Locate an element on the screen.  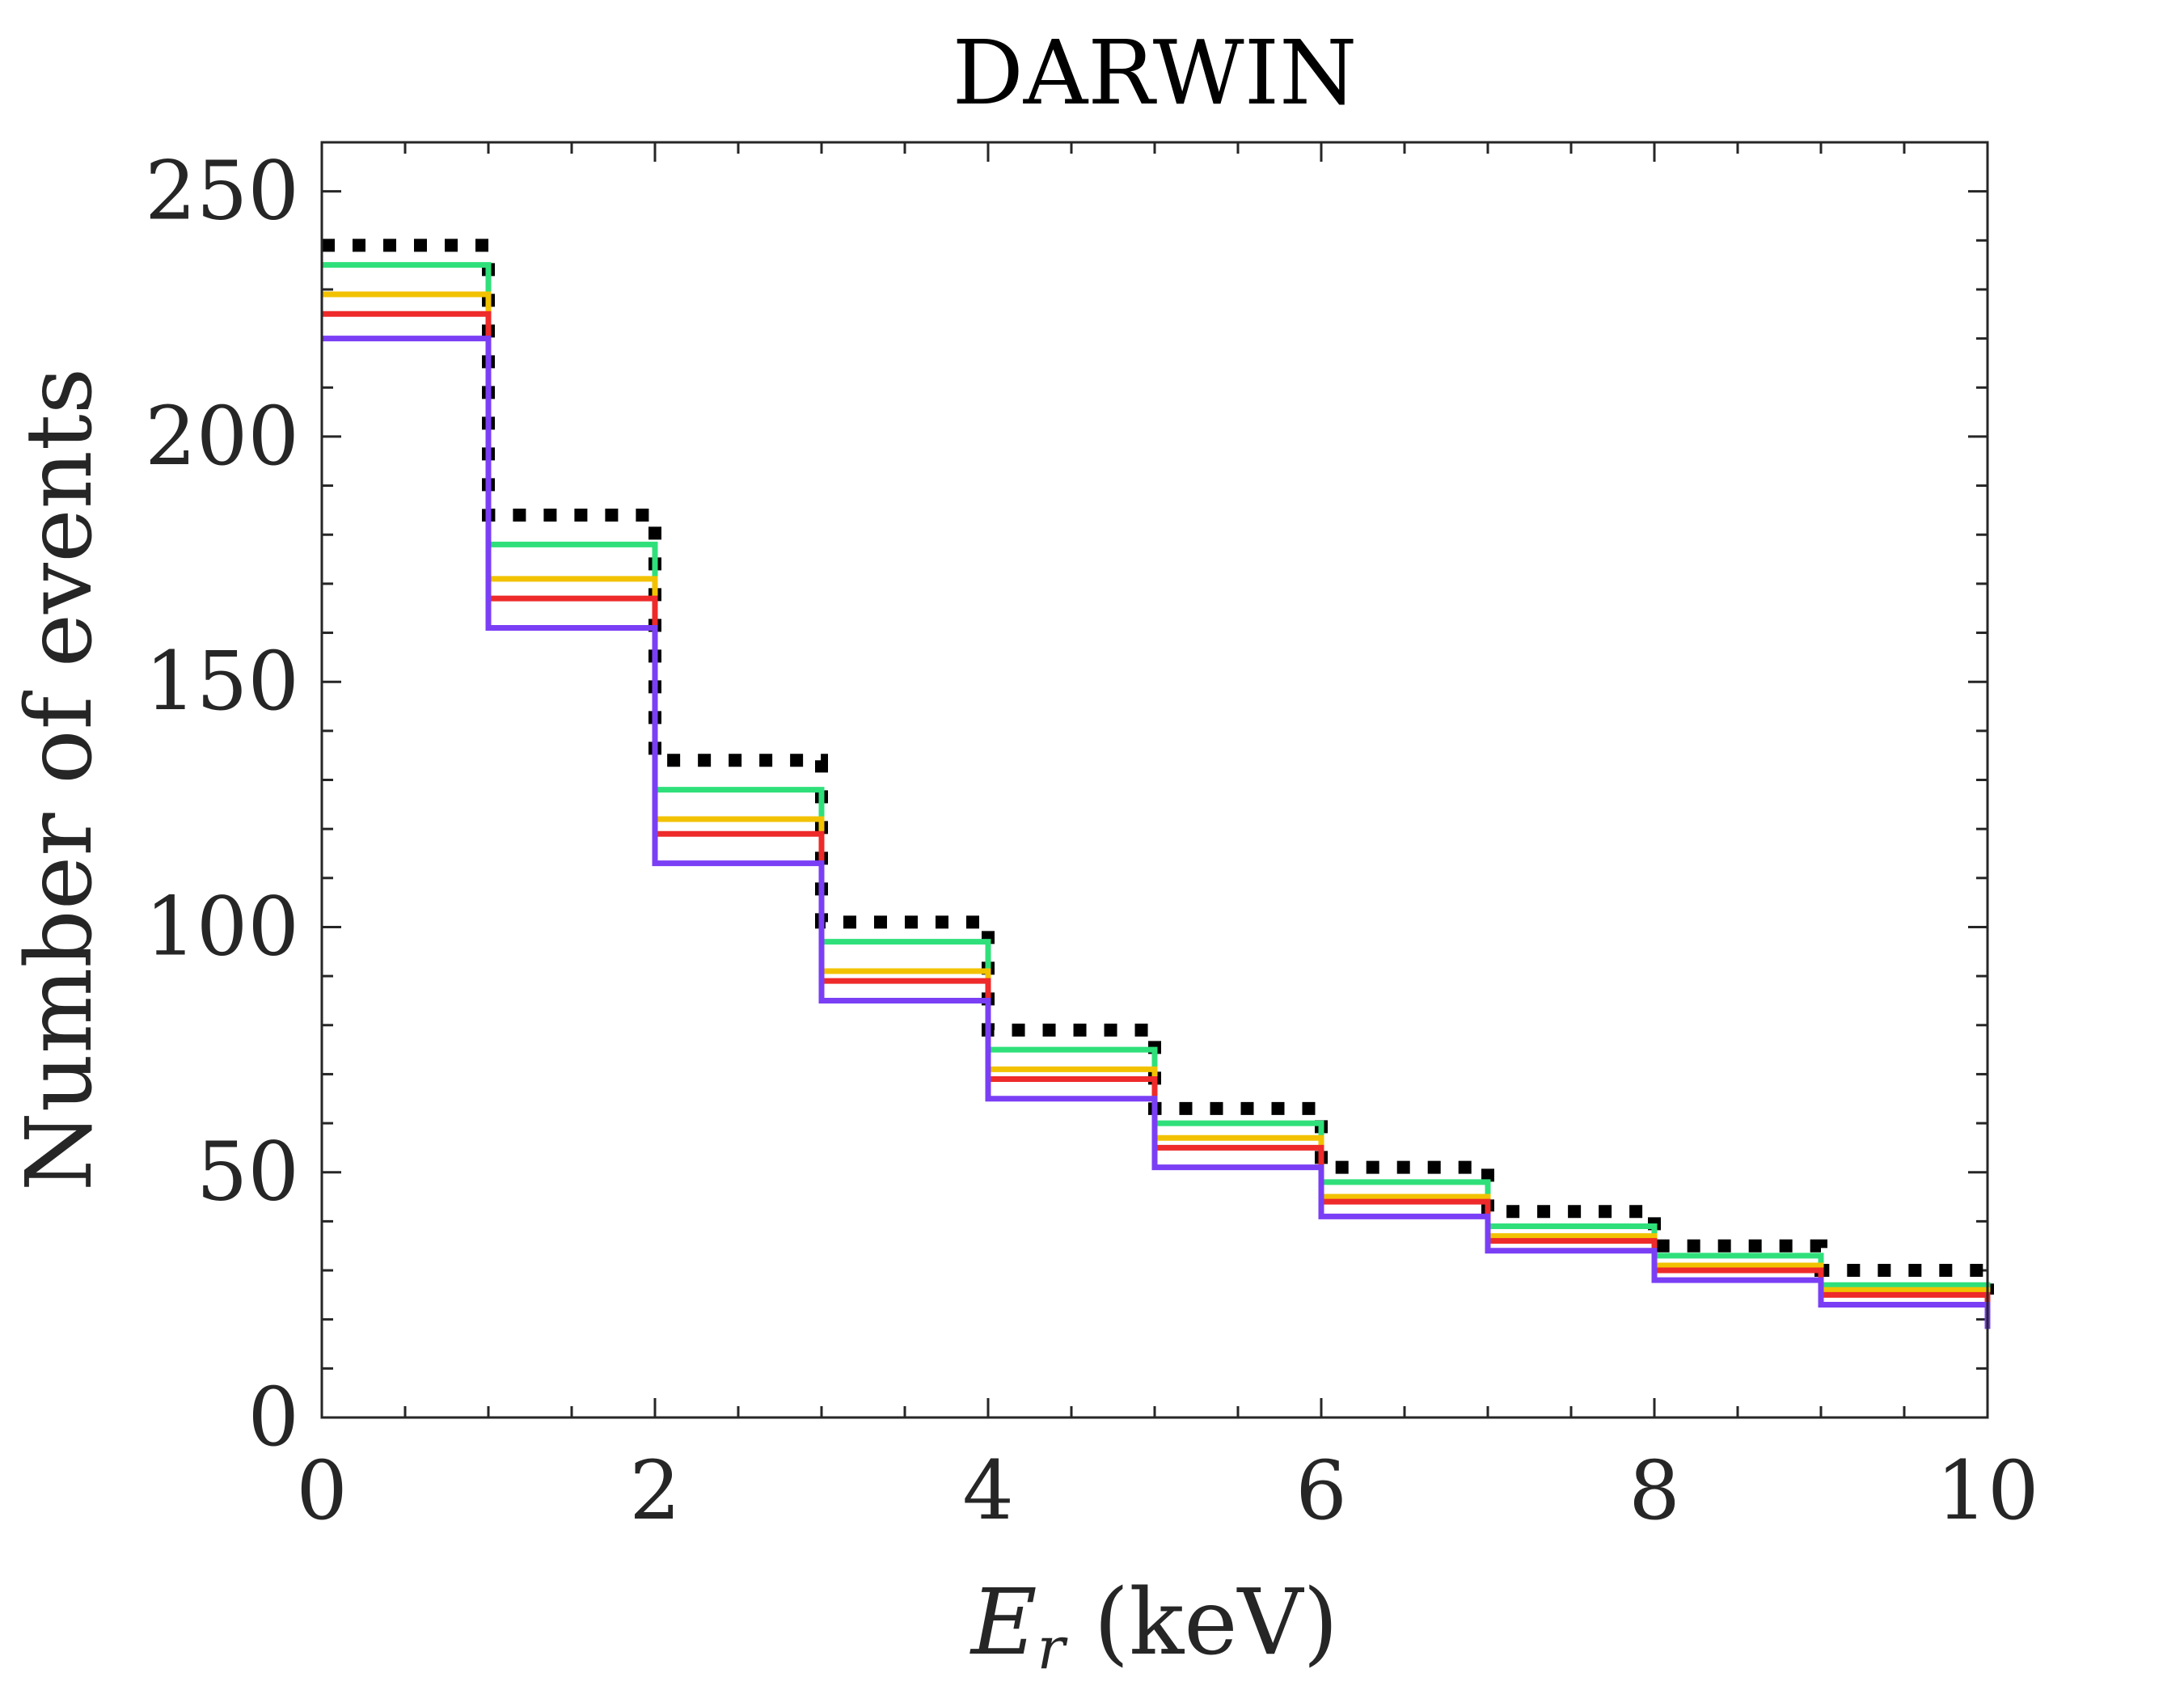
x-axis-title-sub: r is located at coordinates (1052, 1648).